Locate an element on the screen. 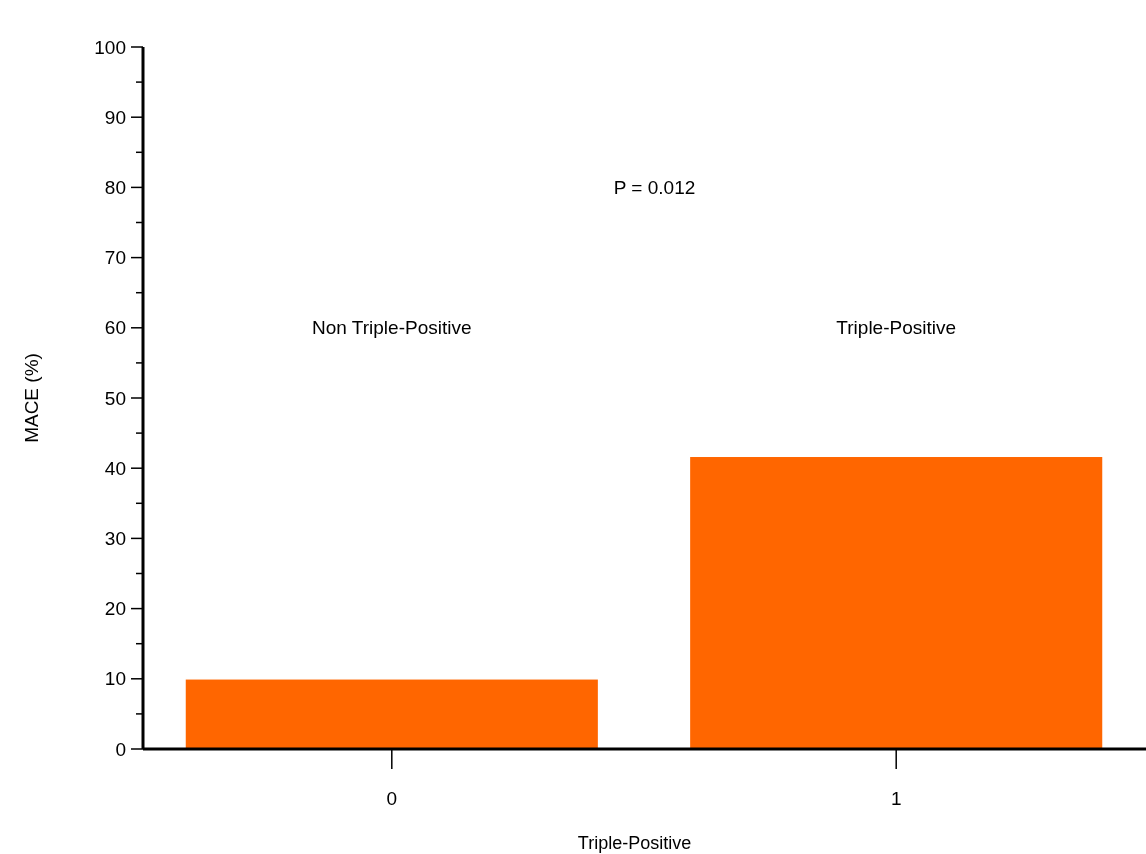 The width and height of the screenshot is (1146, 854). y-tick-label: 0 is located at coordinates (120, 749).